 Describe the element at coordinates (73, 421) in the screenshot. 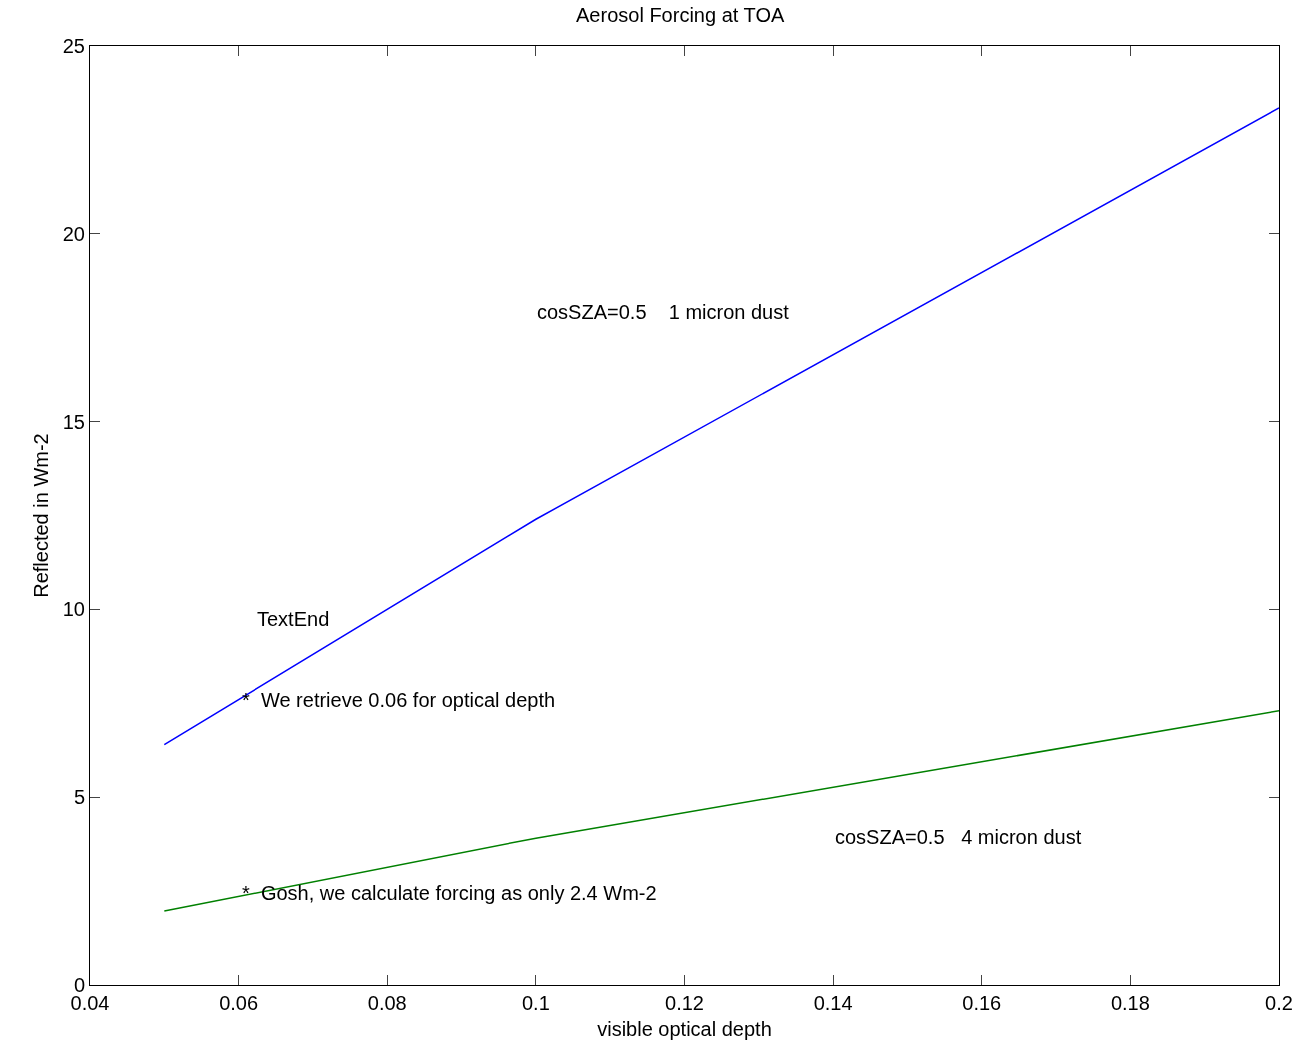

I see `y-tick-label: 15` at that location.